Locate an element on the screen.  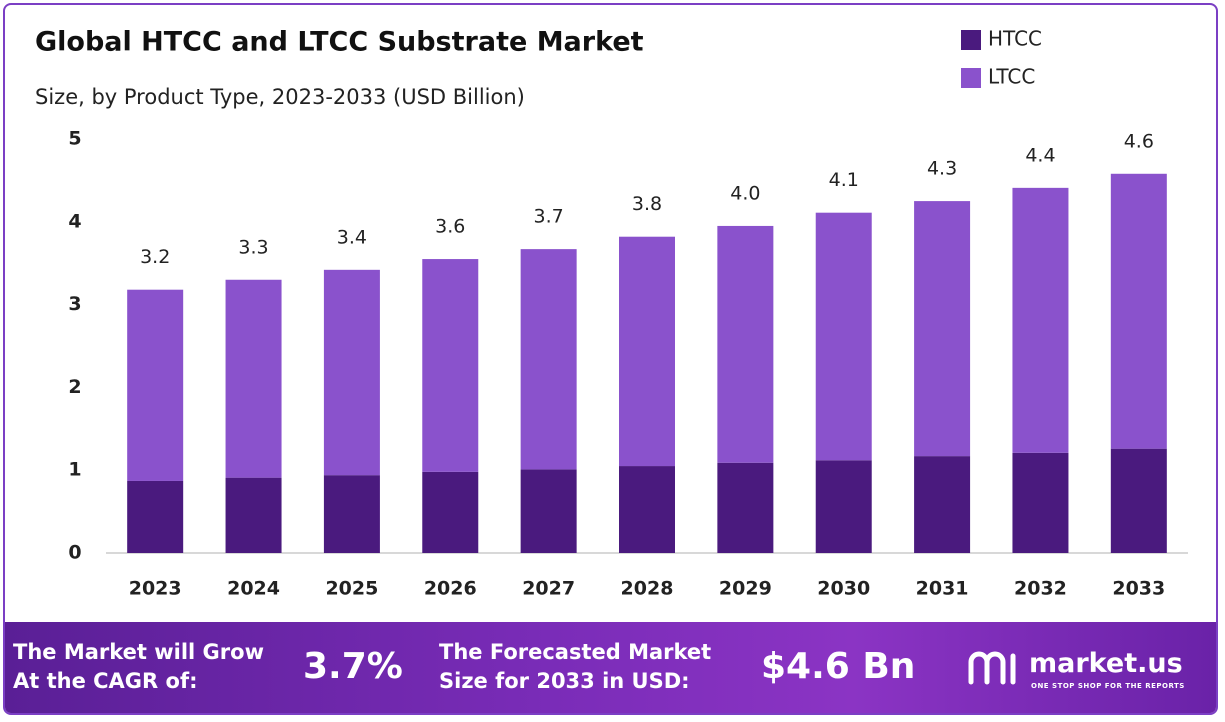
x-tick-label: 2026 is located at coordinates (450, 589).